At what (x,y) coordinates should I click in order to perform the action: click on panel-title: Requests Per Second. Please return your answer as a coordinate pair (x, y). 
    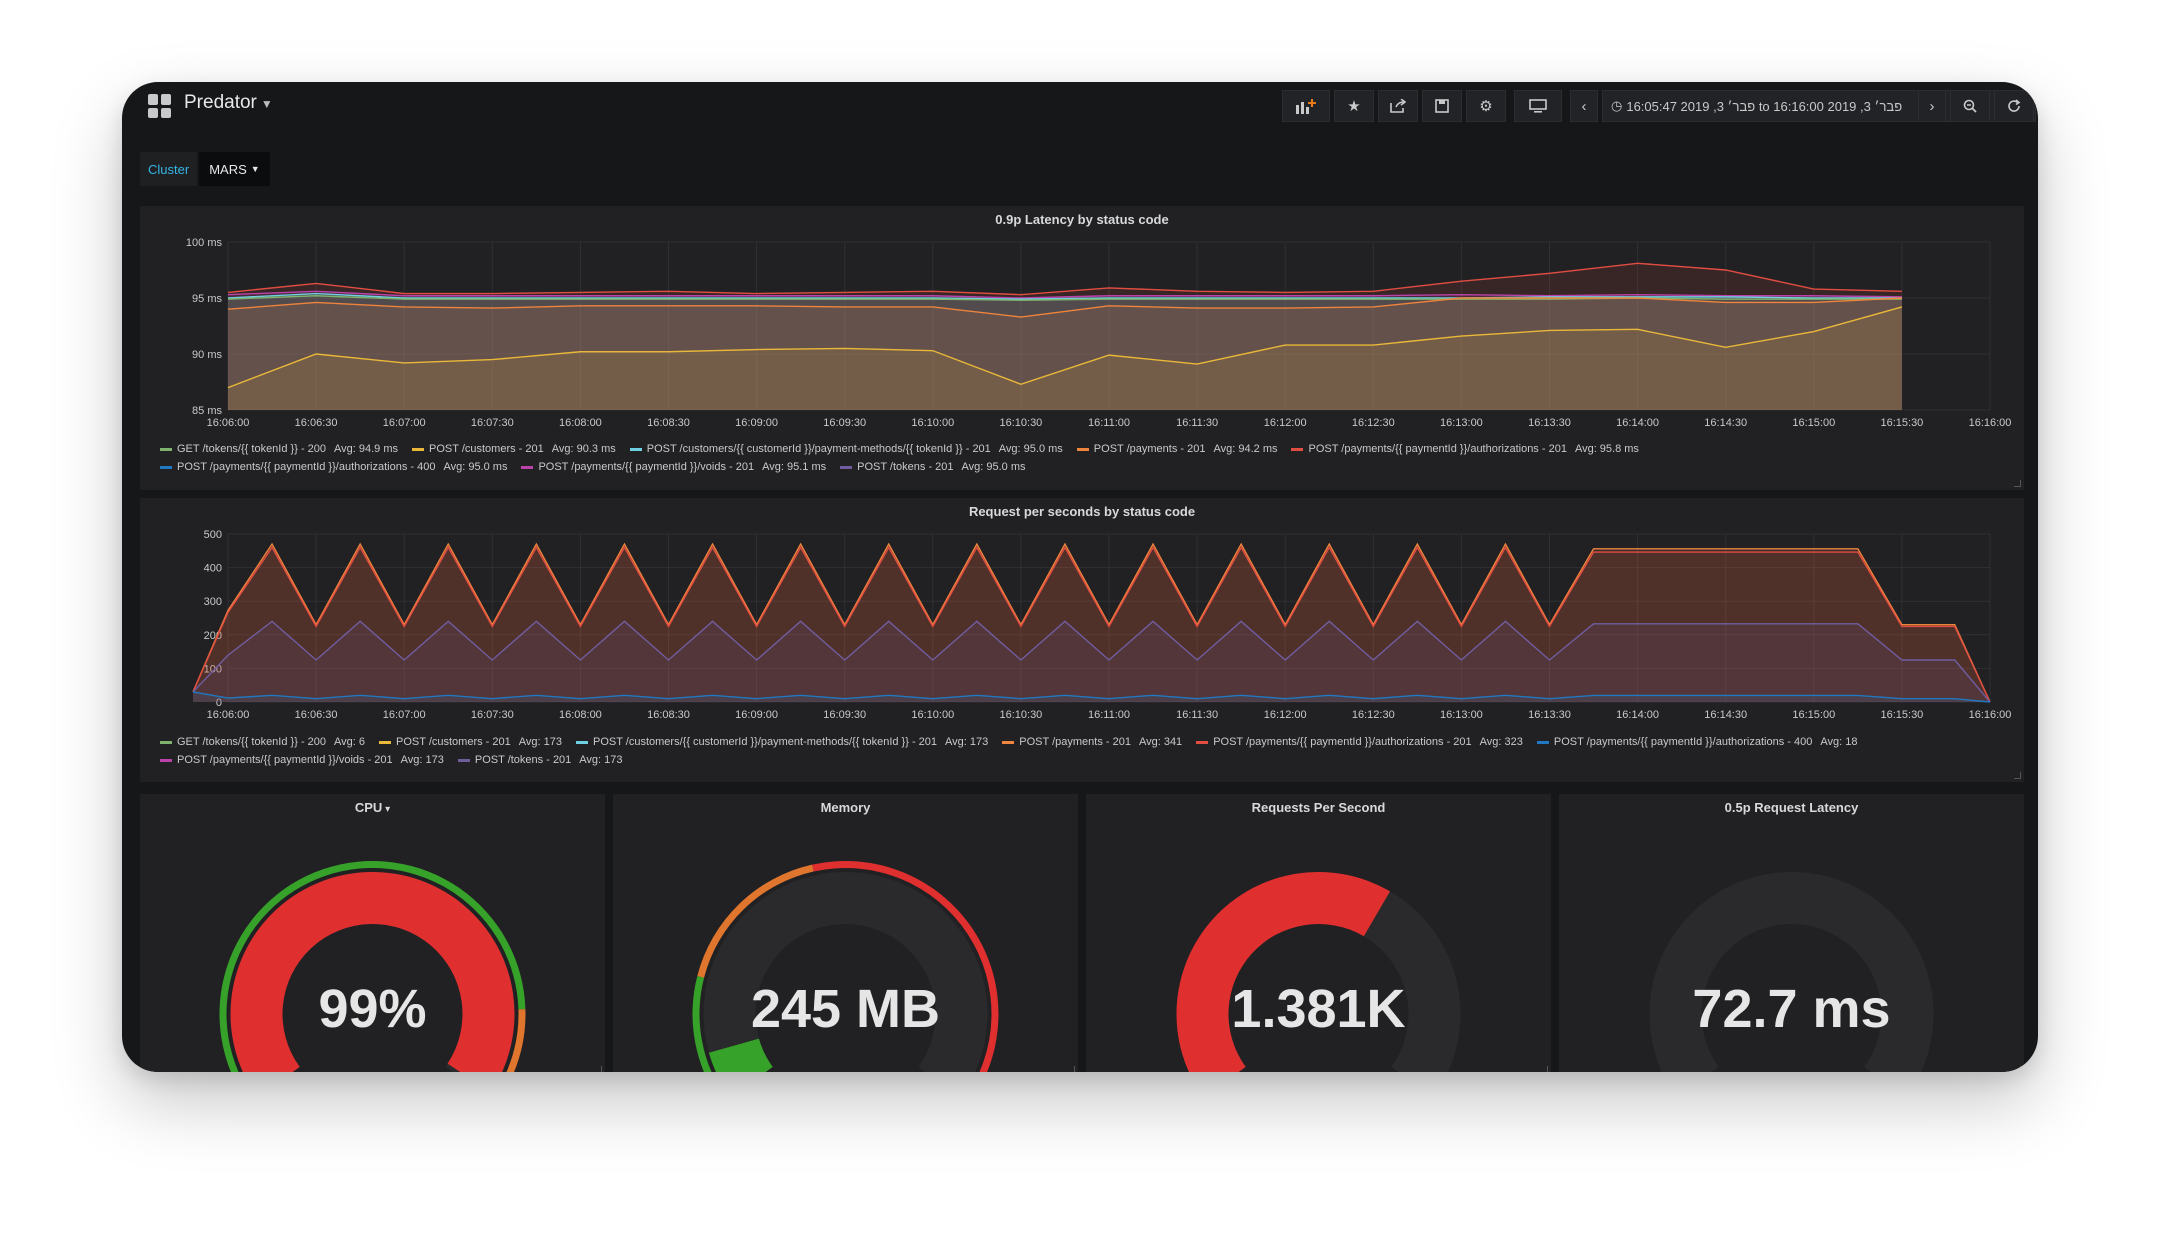
    Looking at the image, I should click on (1318, 807).